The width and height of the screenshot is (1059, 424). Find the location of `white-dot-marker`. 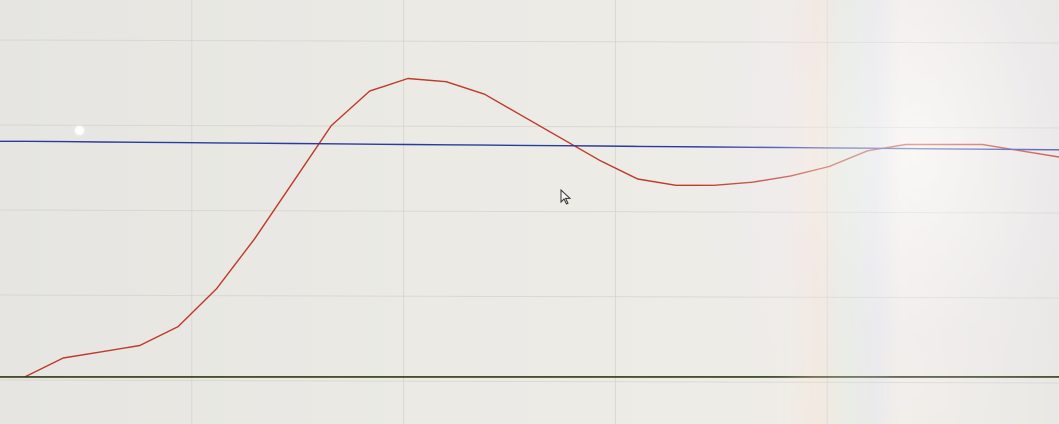

white-dot-marker is located at coordinates (79, 130).